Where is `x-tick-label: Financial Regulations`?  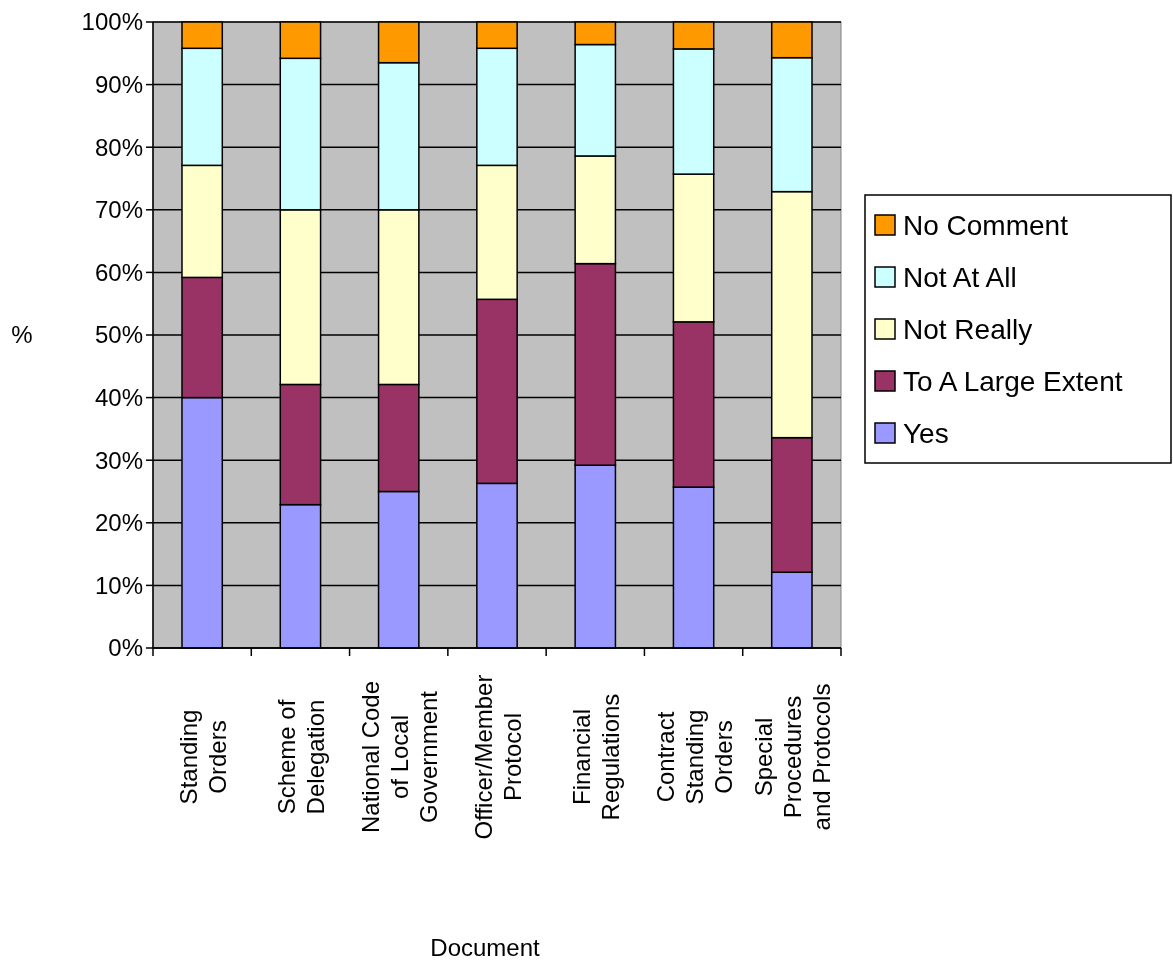
x-tick-label: Financial Regulations is located at coordinates (595, 757).